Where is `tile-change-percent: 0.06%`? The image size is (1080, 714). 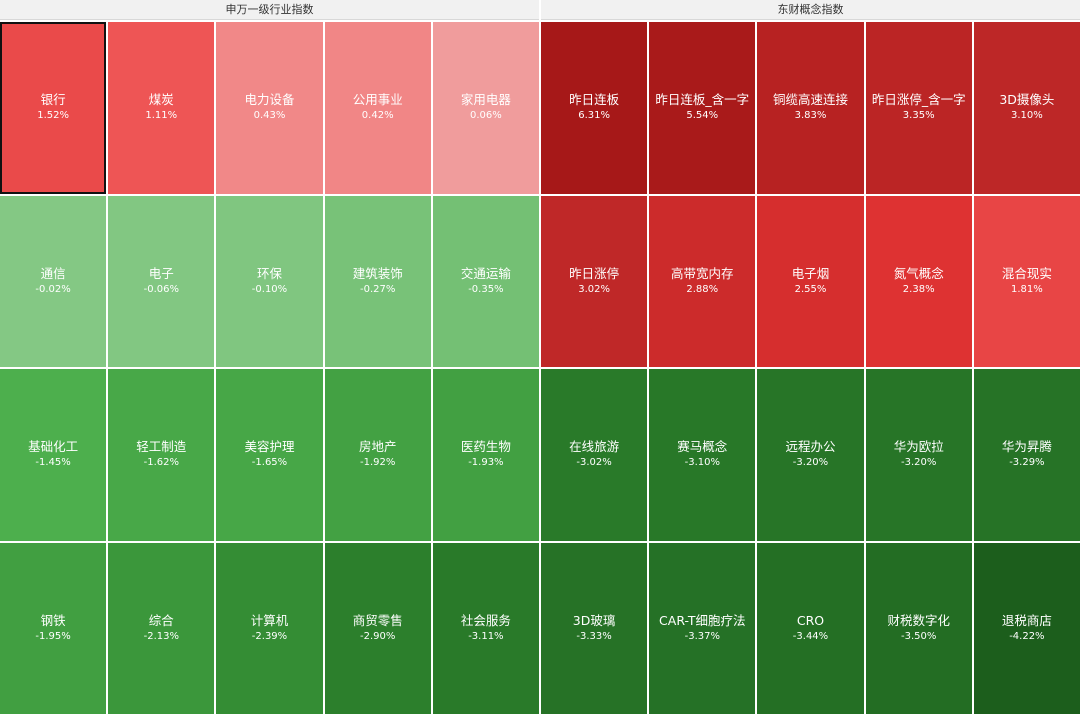
tile-change-percent: 0.06% is located at coordinates (486, 116).